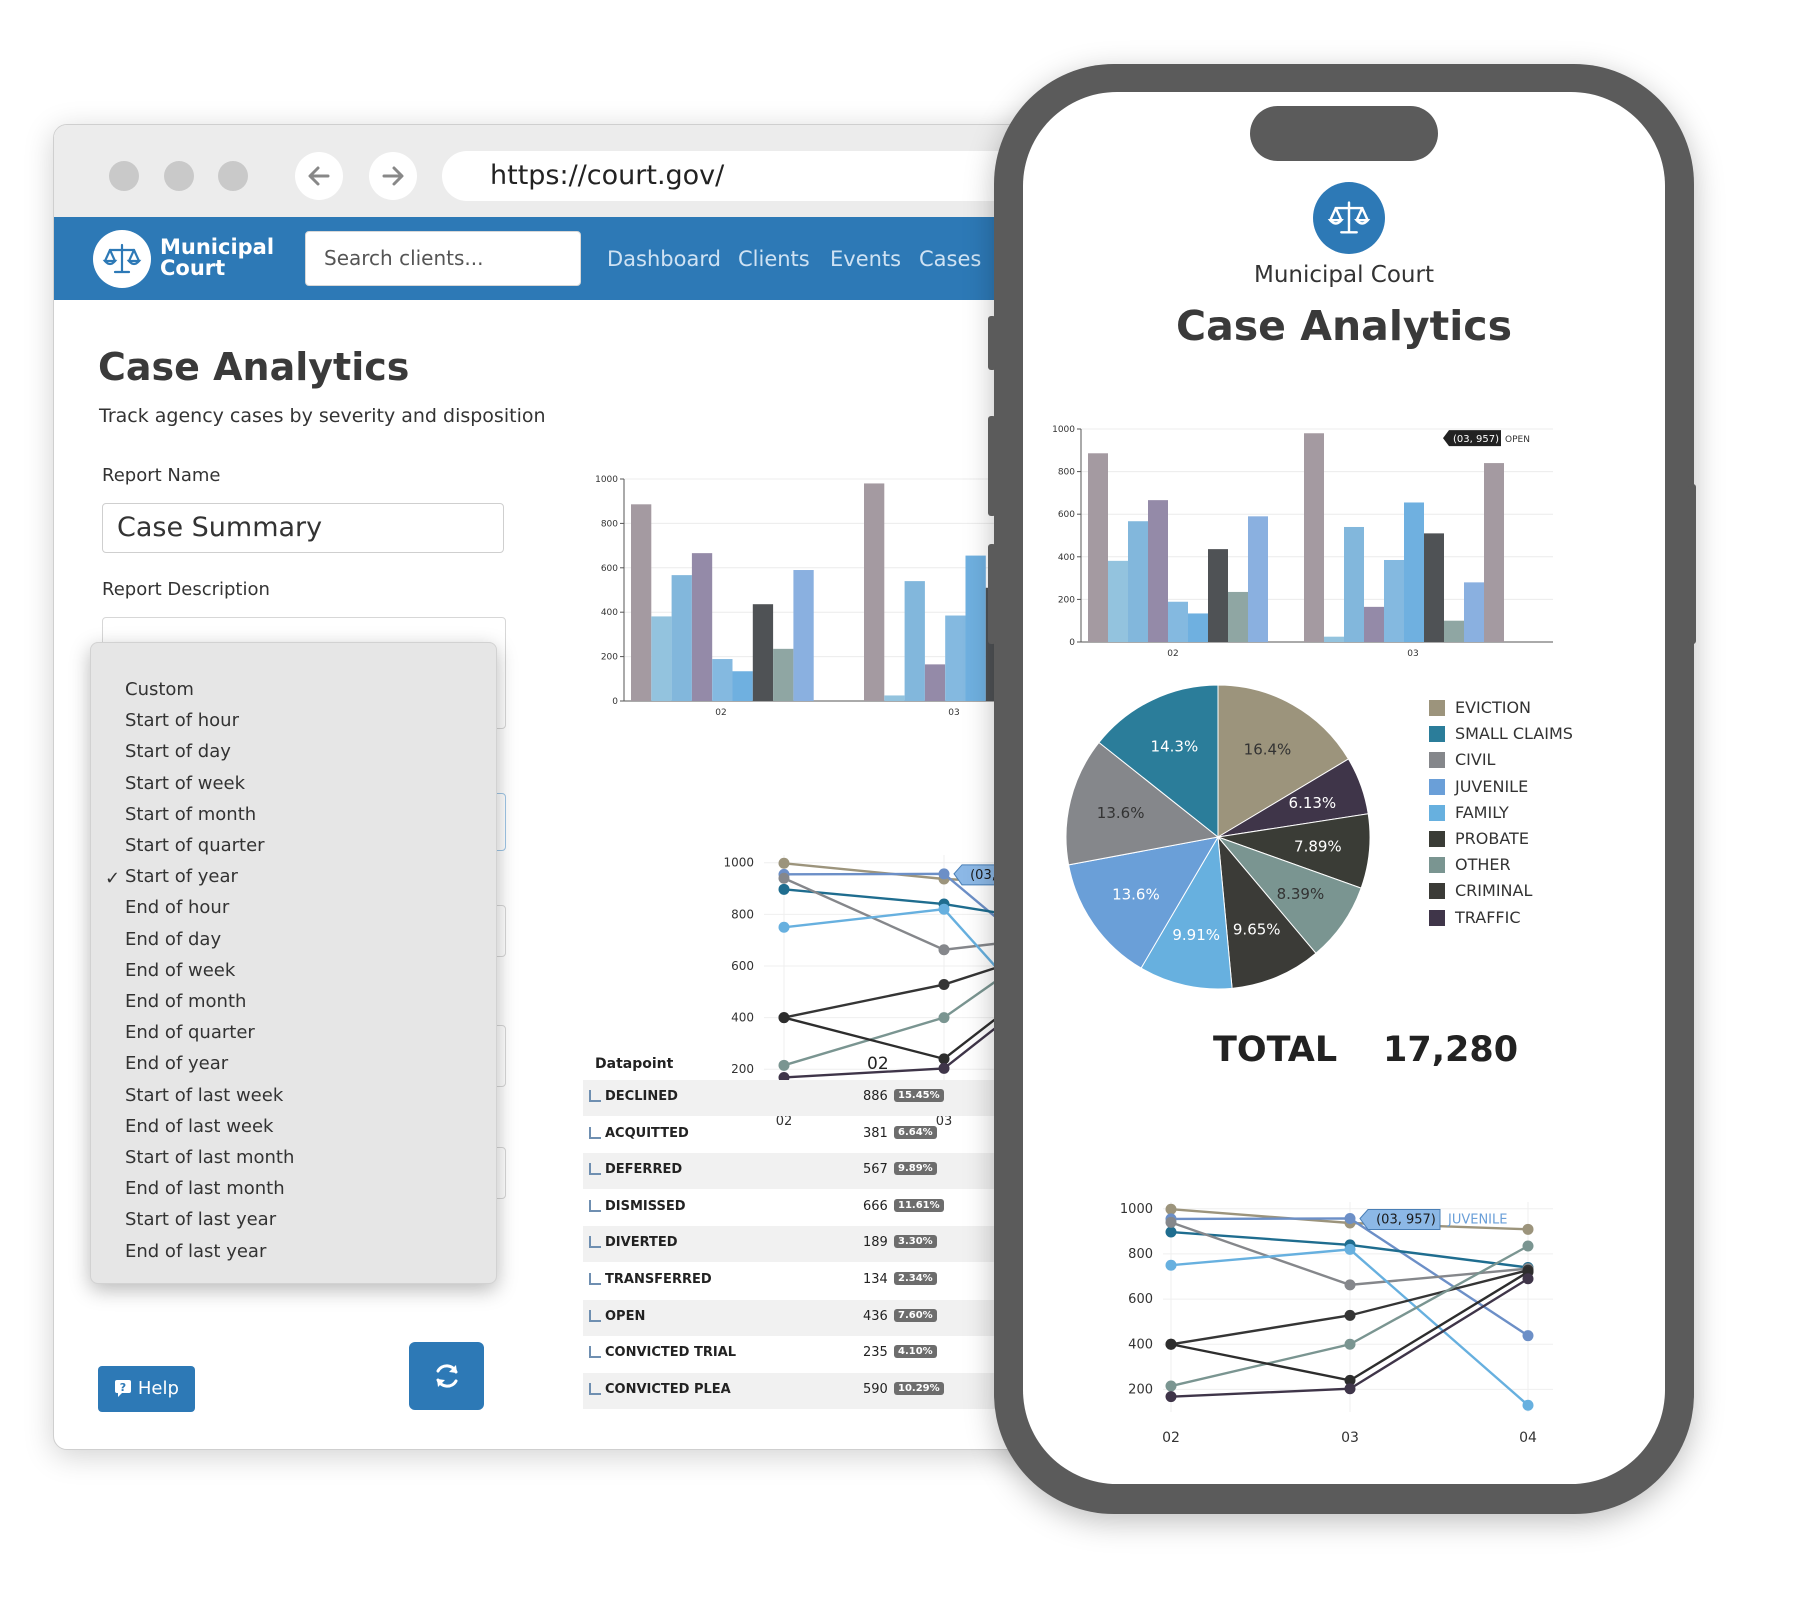  I want to click on nav-cases: Cases, so click(950, 259).